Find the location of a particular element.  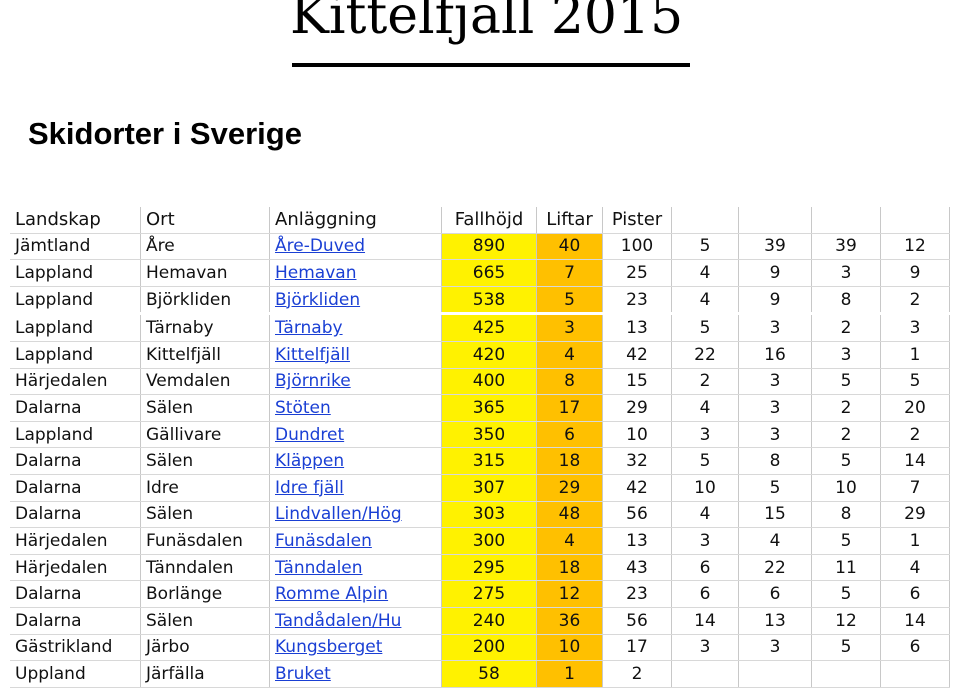

cell-bla: 5 is located at coordinates (846, 648).